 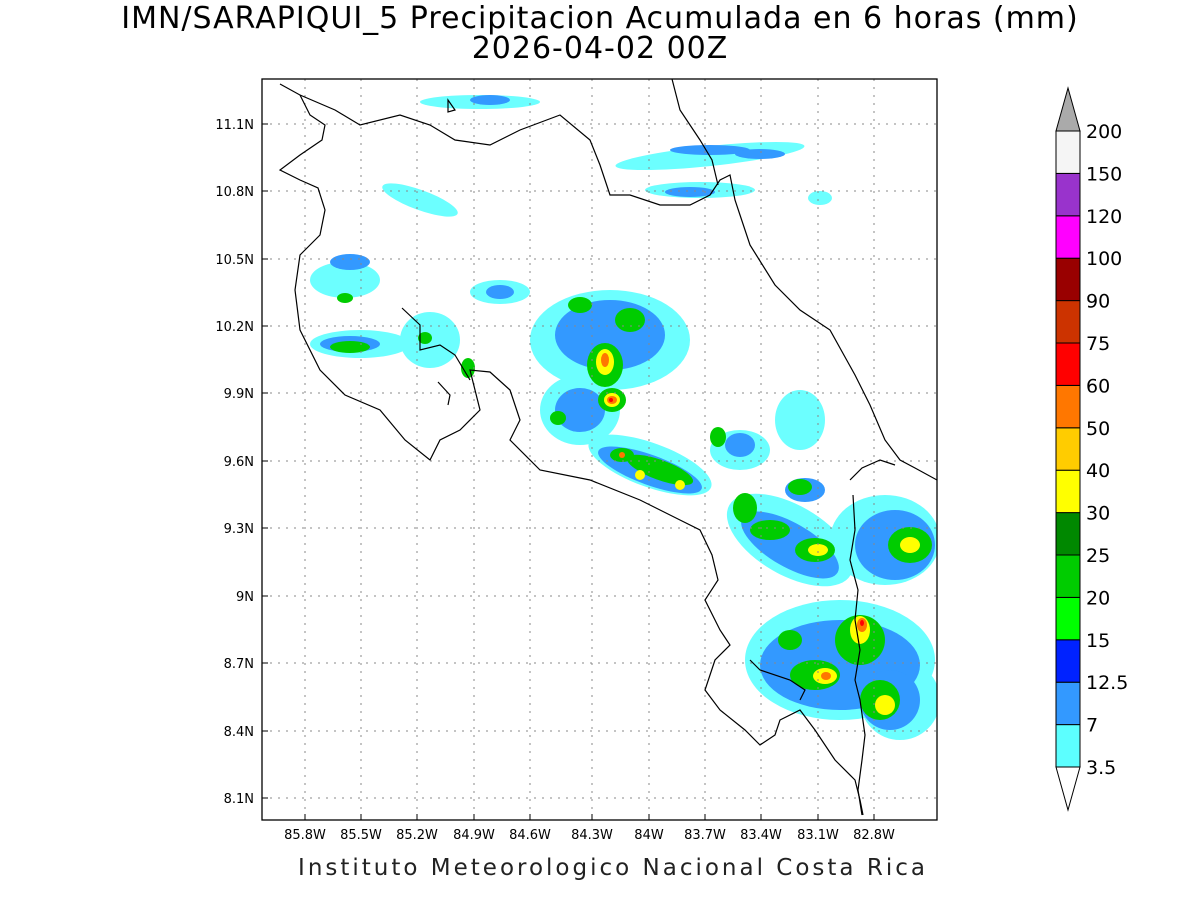 What do you see at coordinates (417, 835) in the screenshot?
I see `lon-label: 85.2W` at bounding box center [417, 835].